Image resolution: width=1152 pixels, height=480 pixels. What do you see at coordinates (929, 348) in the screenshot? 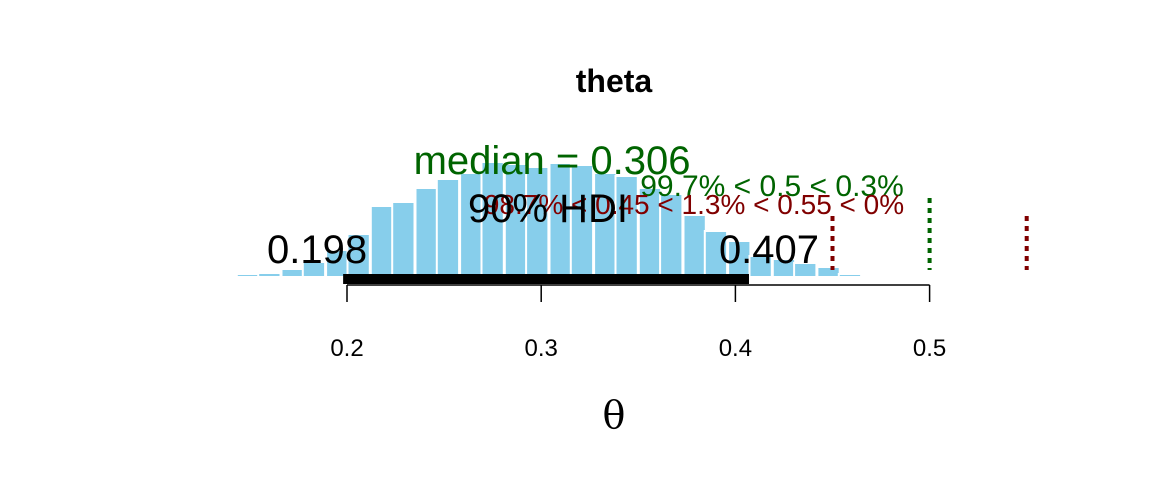
I see `x-tick-label: 0.5` at bounding box center [929, 348].